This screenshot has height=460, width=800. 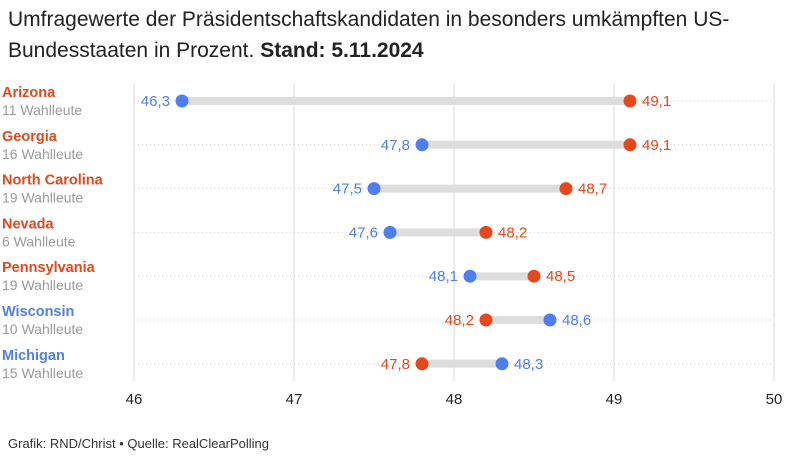 What do you see at coordinates (528, 364) in the screenshot?
I see `value-label-blue: 48,3` at bounding box center [528, 364].